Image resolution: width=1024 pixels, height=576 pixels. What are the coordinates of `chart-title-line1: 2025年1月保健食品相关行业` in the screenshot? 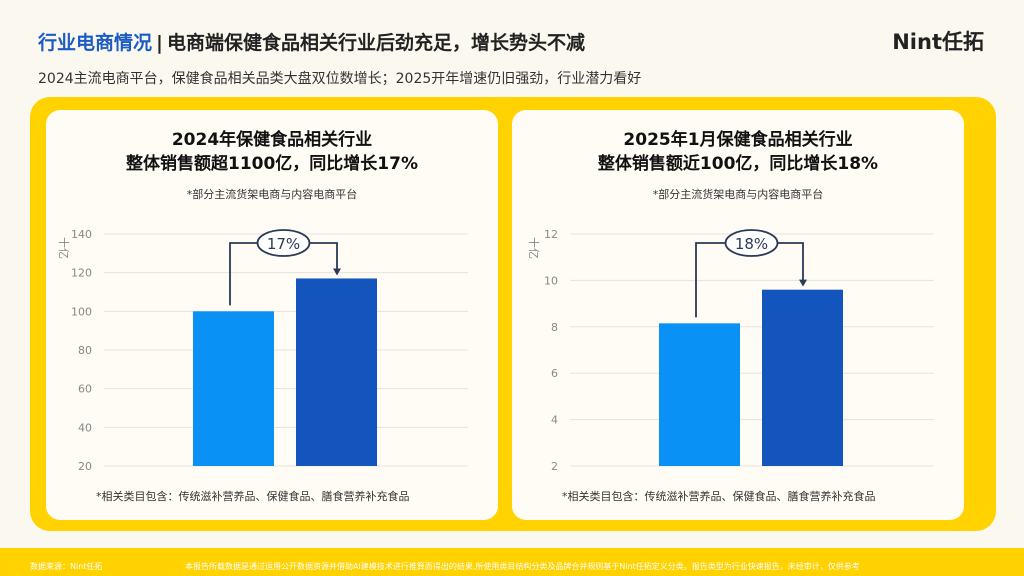 It's located at (738, 140).